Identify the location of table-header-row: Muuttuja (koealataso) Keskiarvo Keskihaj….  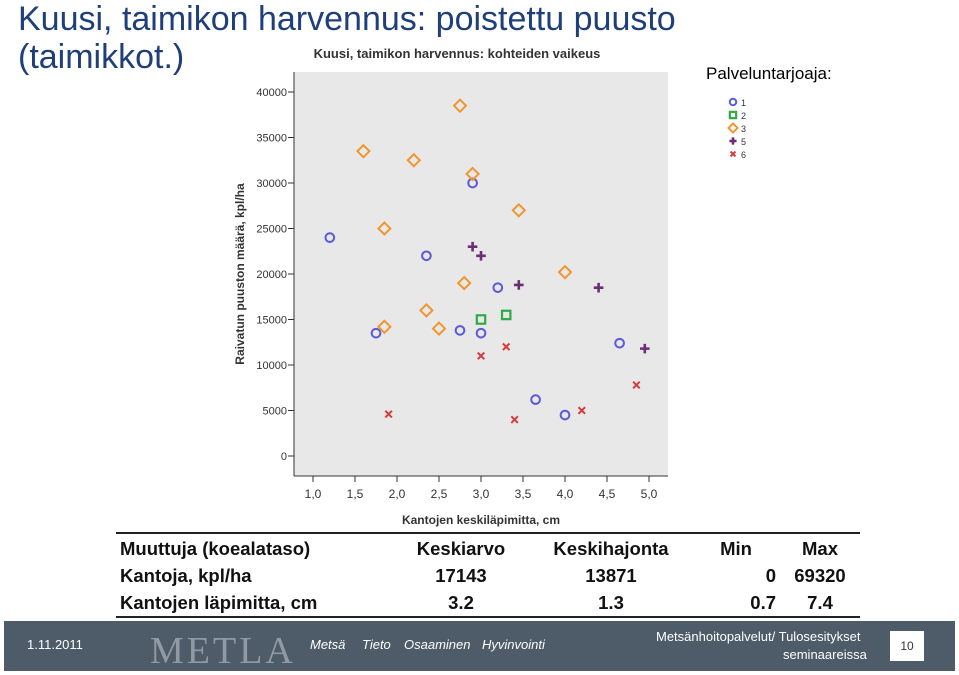
(488, 547).